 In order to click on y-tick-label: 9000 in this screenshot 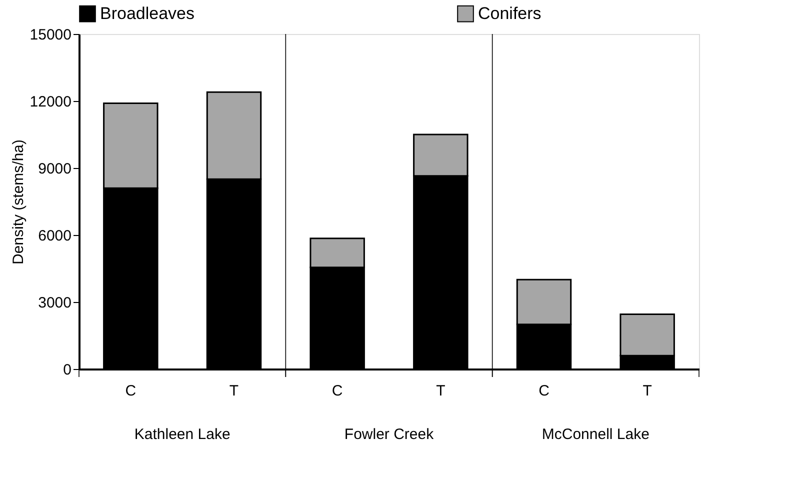, I will do `click(55, 169)`.